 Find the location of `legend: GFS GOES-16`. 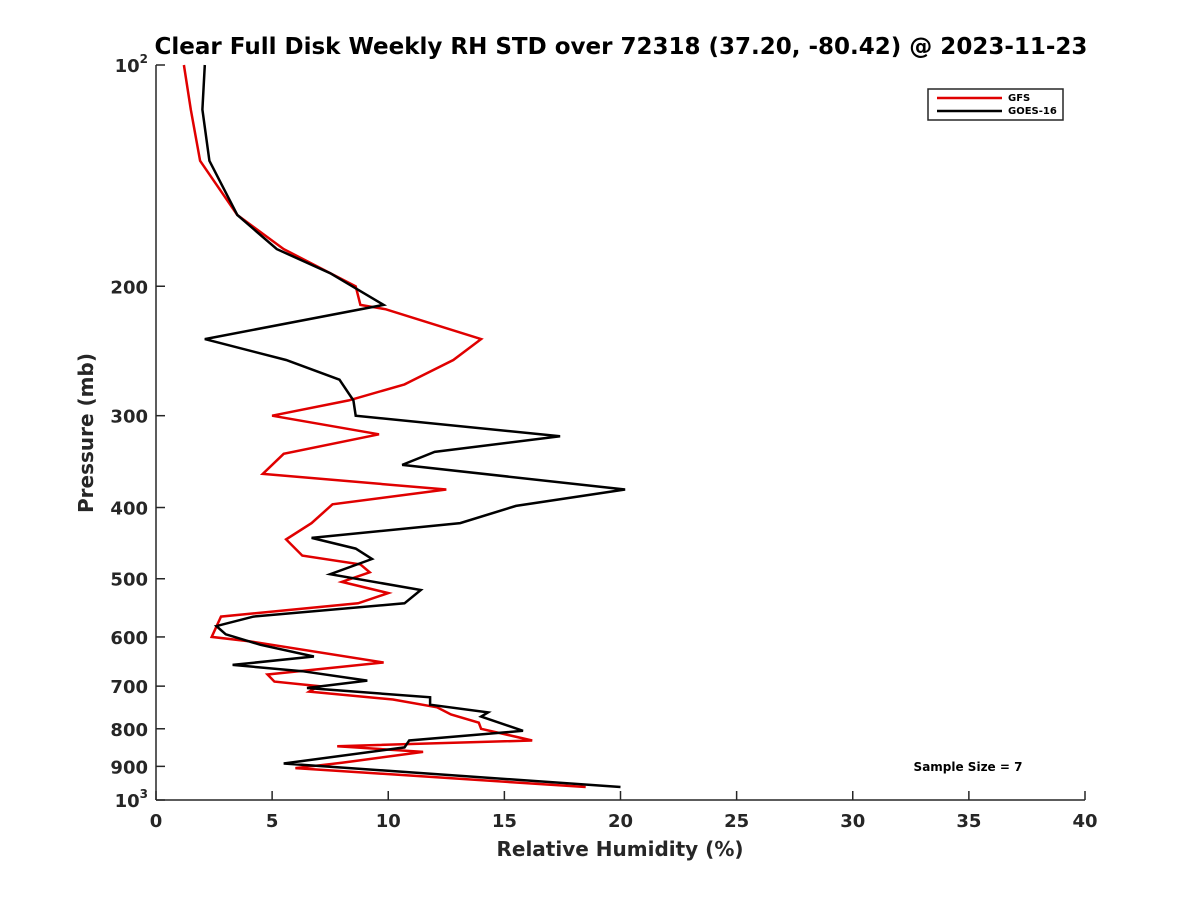

legend: GFS GOES-16 is located at coordinates (995, 104).